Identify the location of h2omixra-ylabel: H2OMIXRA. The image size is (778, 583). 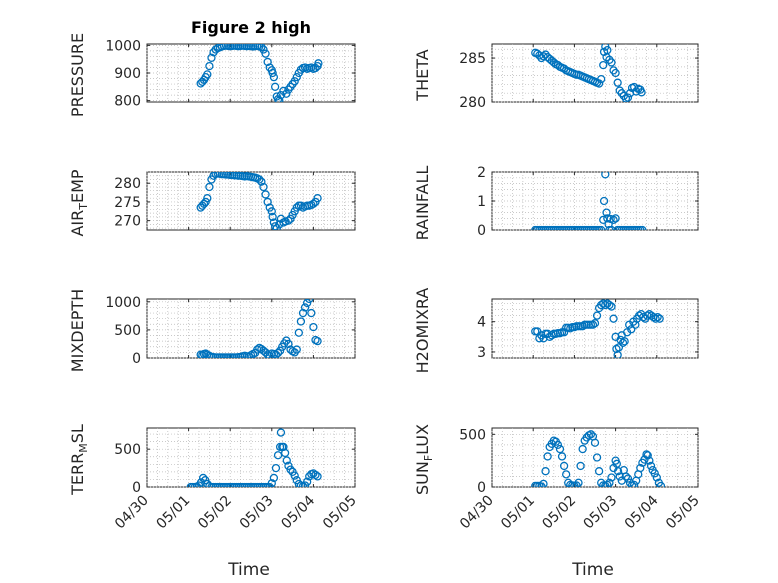
(422, 331).